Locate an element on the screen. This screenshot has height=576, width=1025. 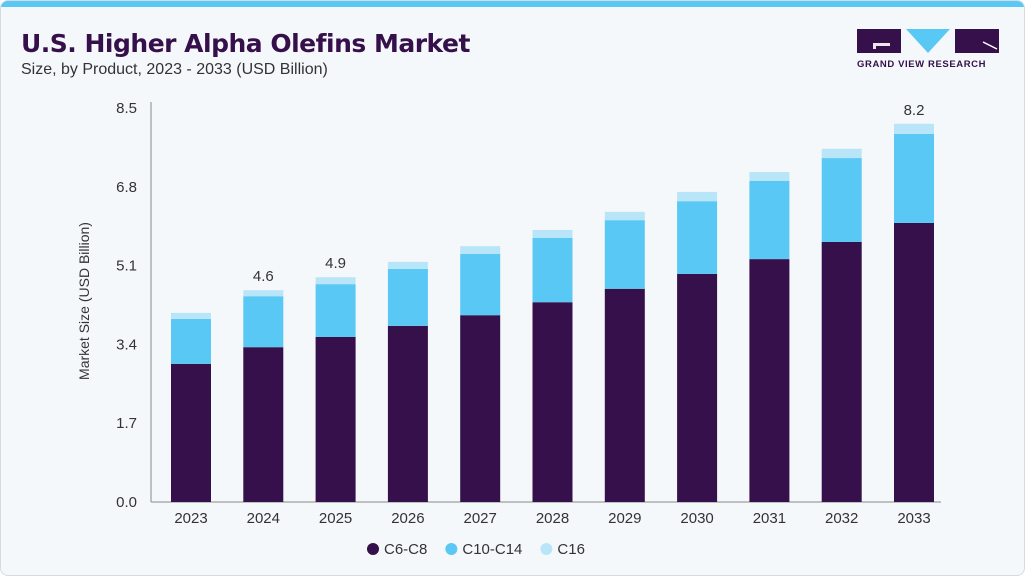
grand-view-research-logo is located at coordinates (928, 41).